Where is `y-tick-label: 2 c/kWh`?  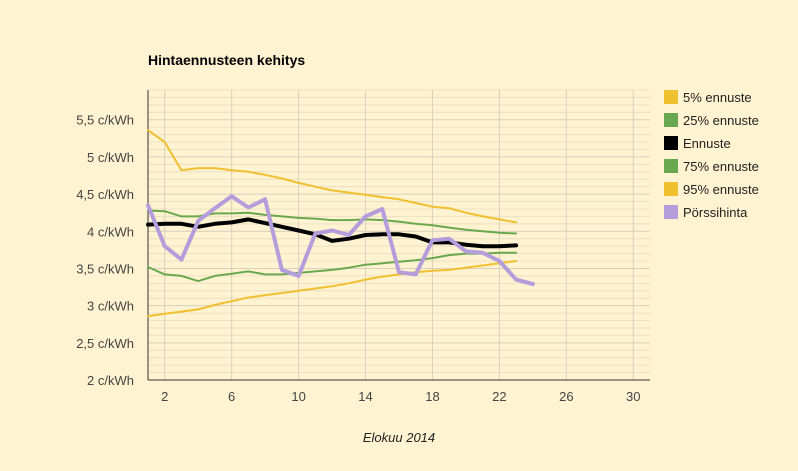 y-tick-label: 2 c/kWh is located at coordinates (110, 380).